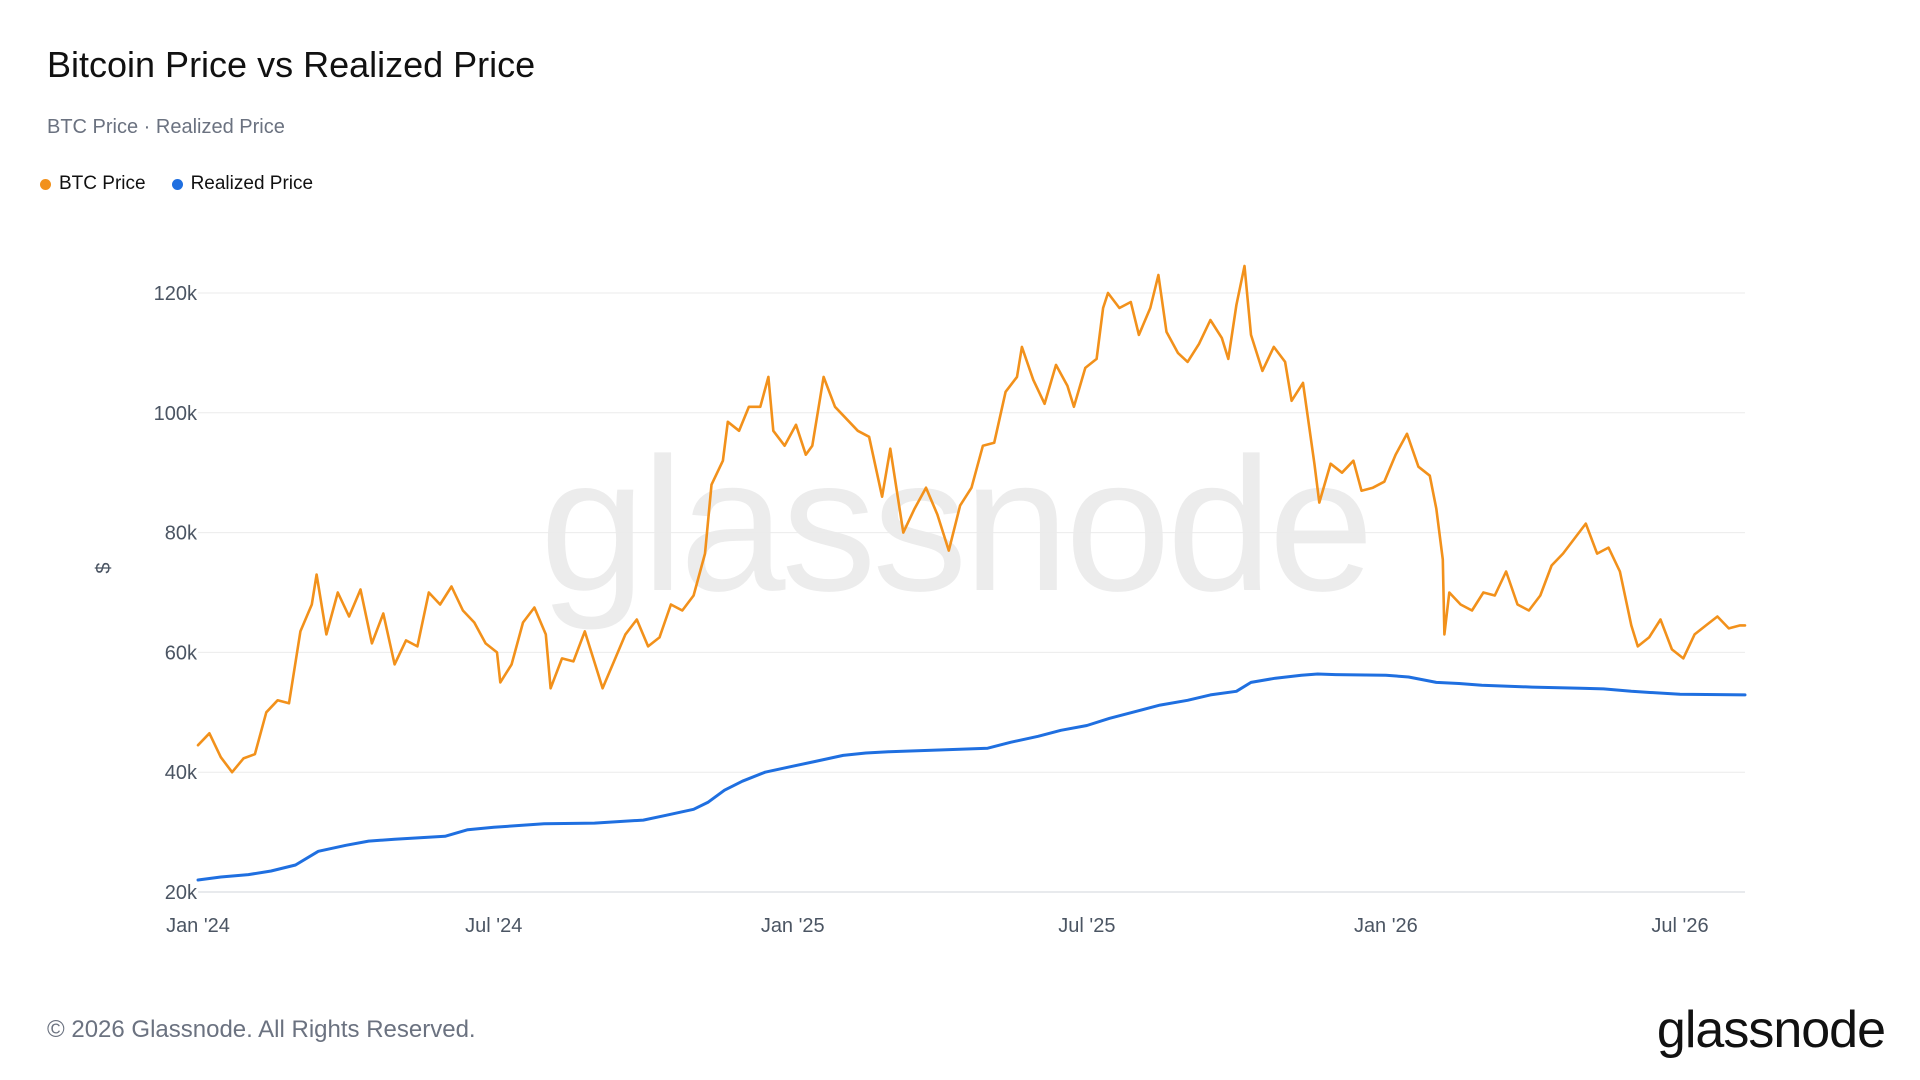 The width and height of the screenshot is (1920, 1080). I want to click on legend-dot-realized-price, so click(177, 184).